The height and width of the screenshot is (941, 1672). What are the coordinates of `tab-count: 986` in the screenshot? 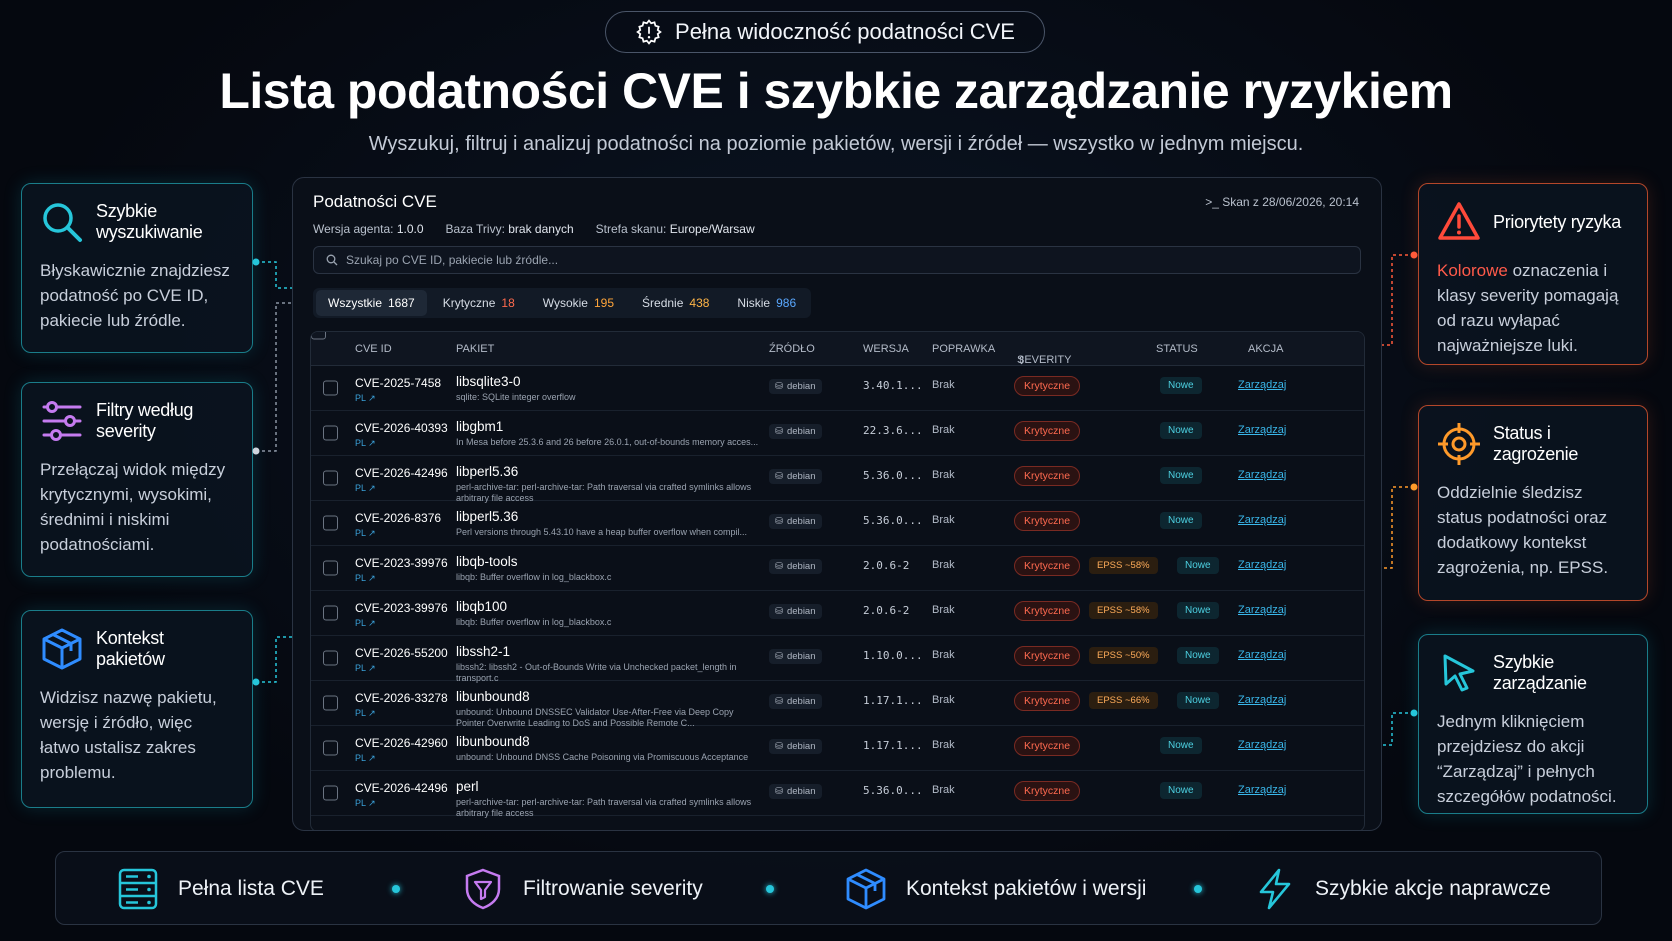 It's located at (786, 303).